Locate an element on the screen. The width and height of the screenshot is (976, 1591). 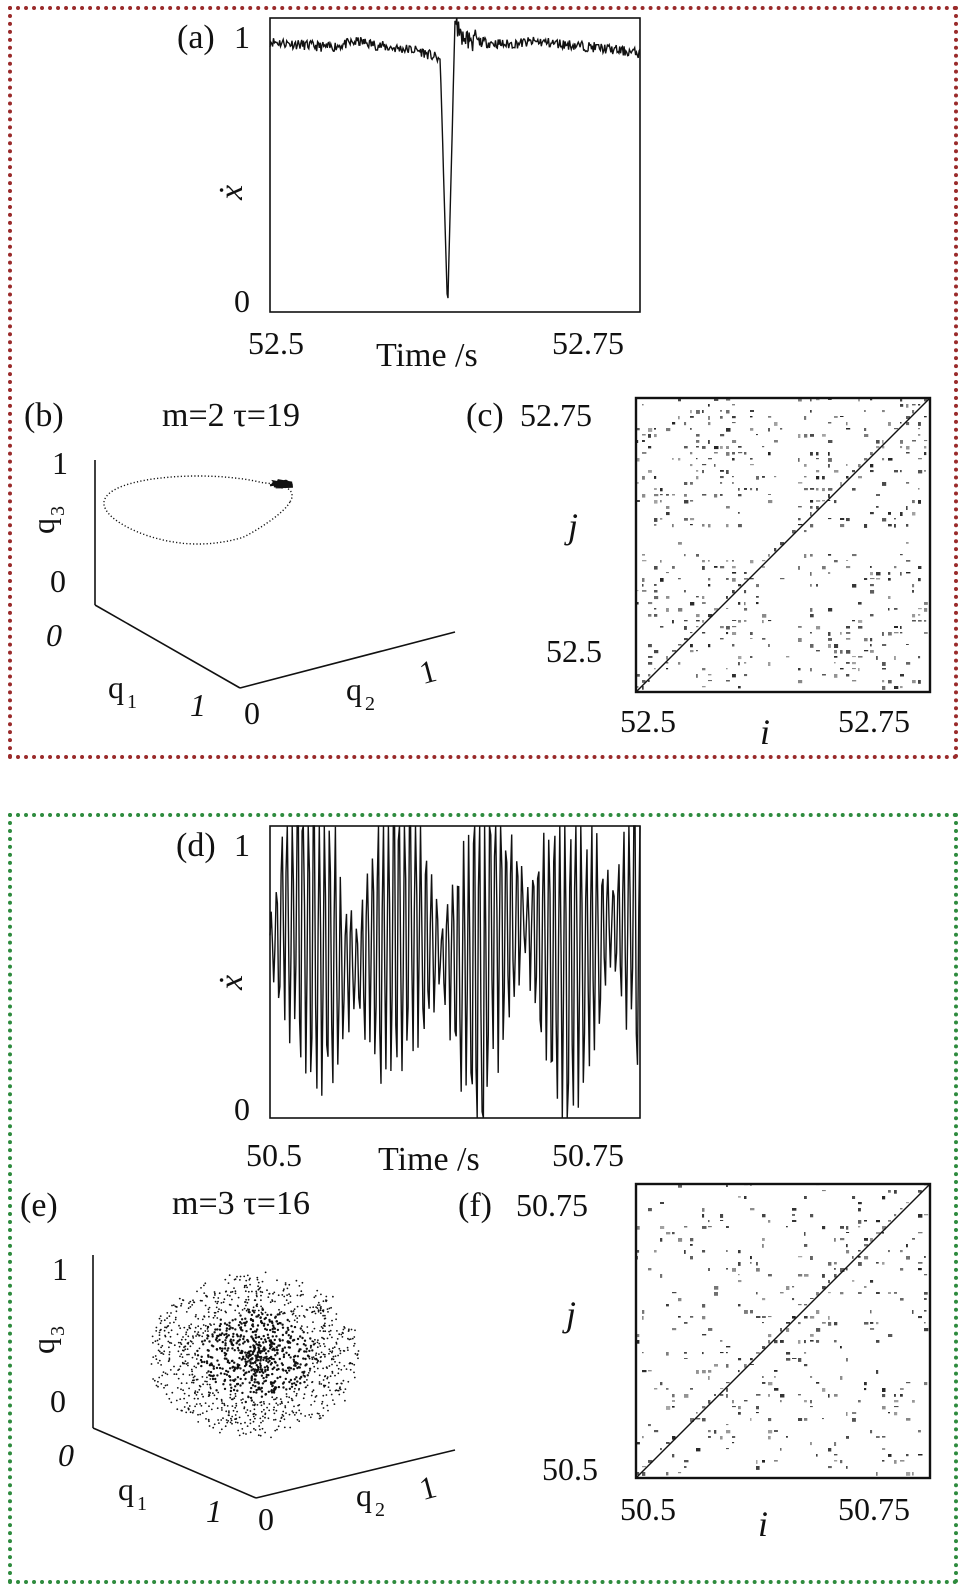
panel-c-xtick-1: 52.75 is located at coordinates (874, 721).